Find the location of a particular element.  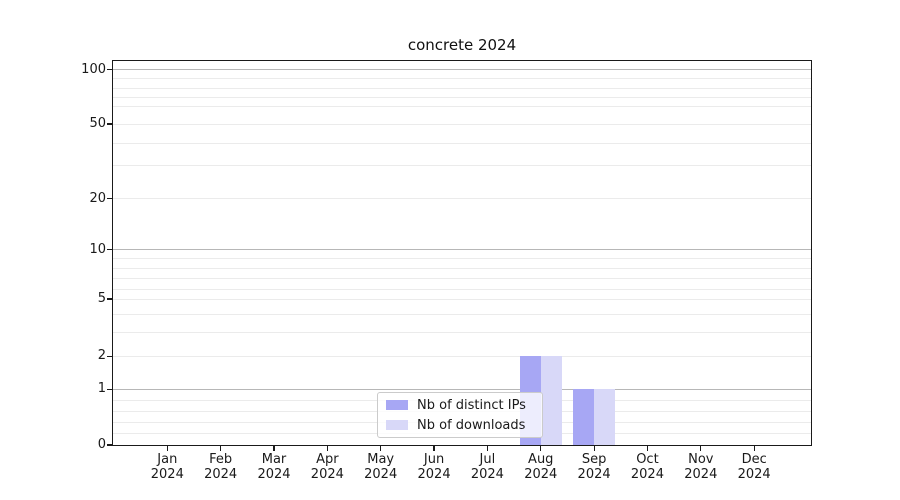

x-tick-label: Aug 2024 is located at coordinates (541, 467).